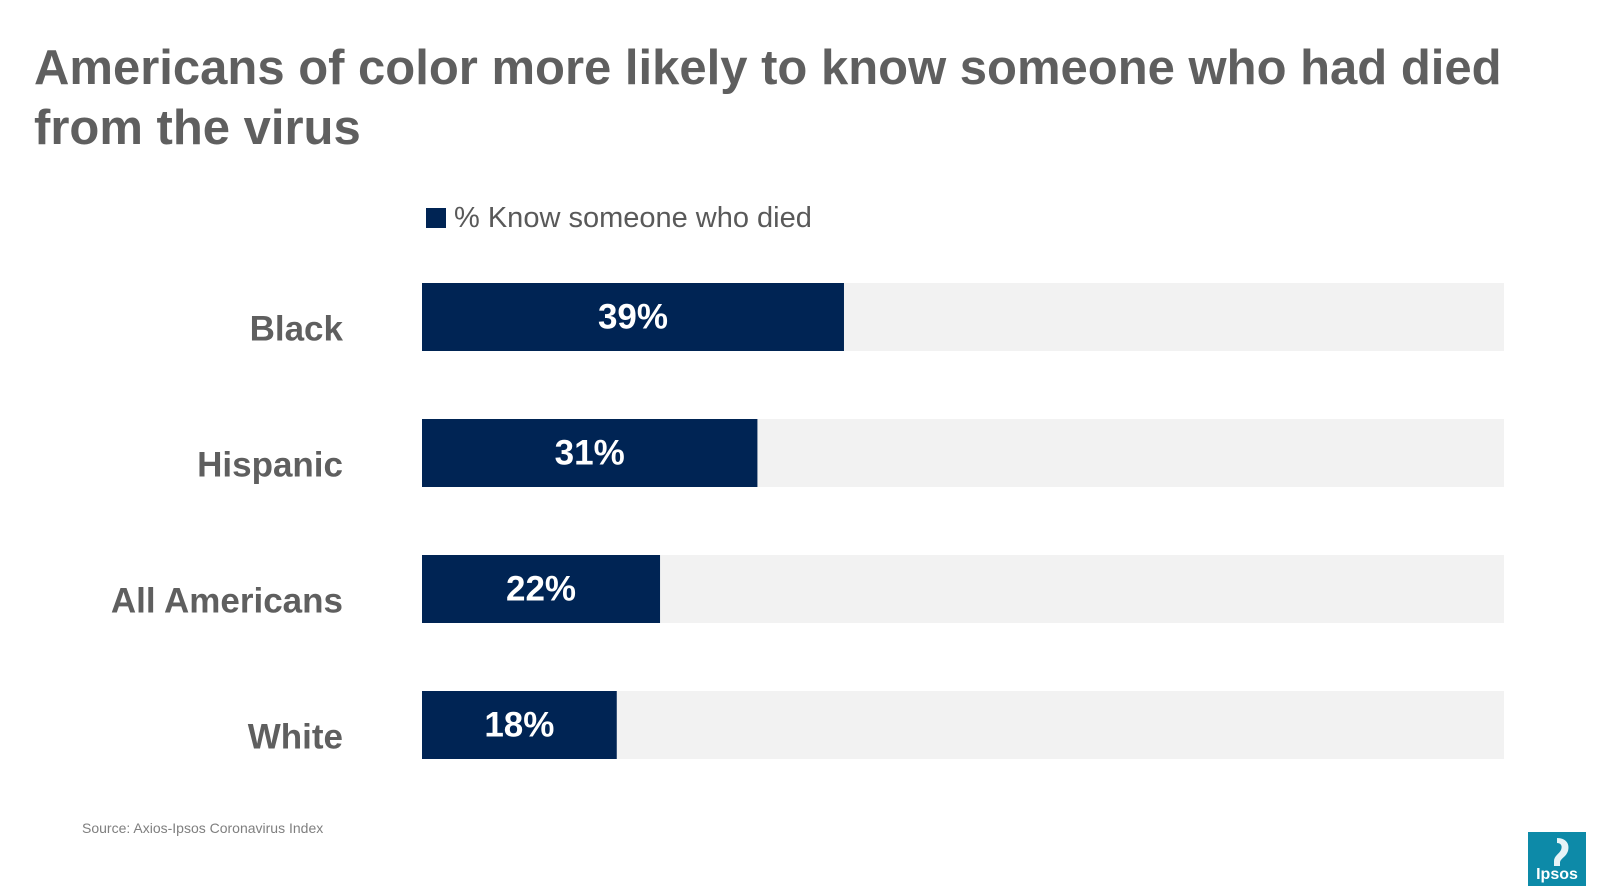  What do you see at coordinates (297, 329) in the screenshot?
I see `category-label: Black` at bounding box center [297, 329].